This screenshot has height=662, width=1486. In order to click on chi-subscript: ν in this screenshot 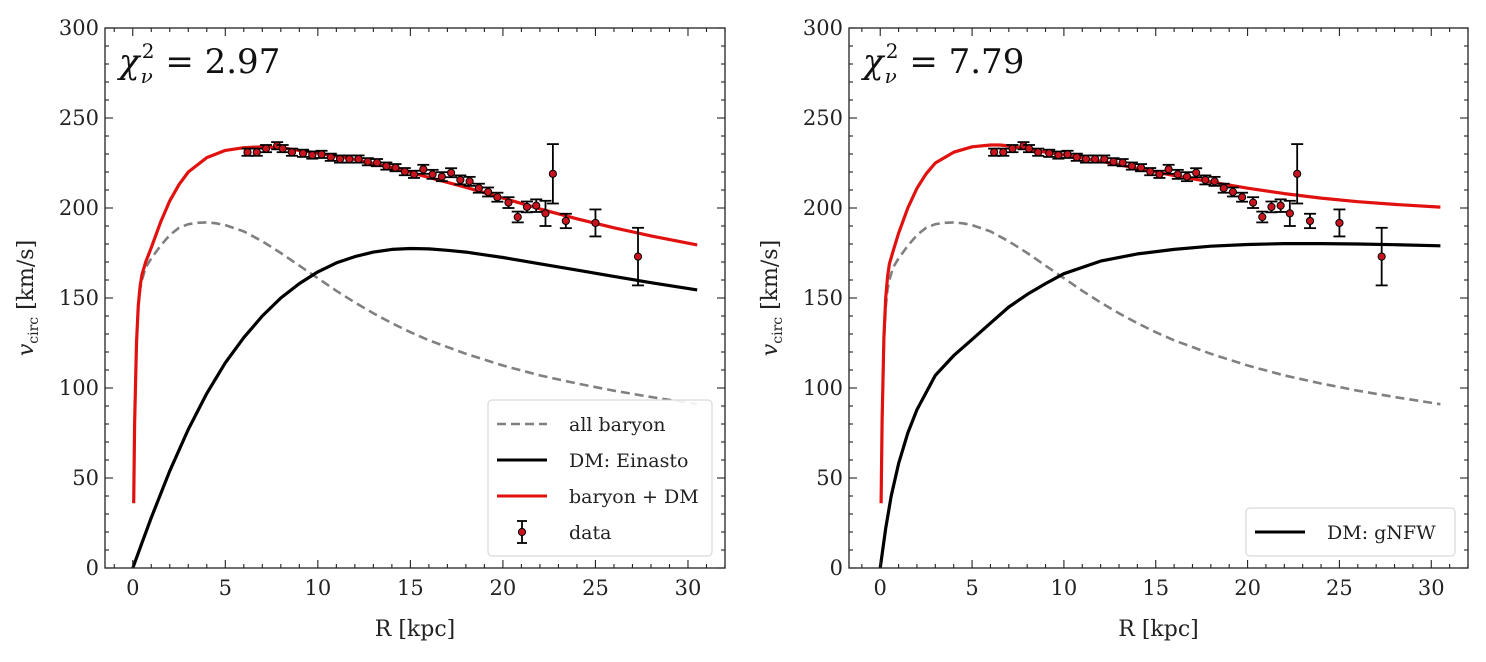, I will do `click(891, 76)`.